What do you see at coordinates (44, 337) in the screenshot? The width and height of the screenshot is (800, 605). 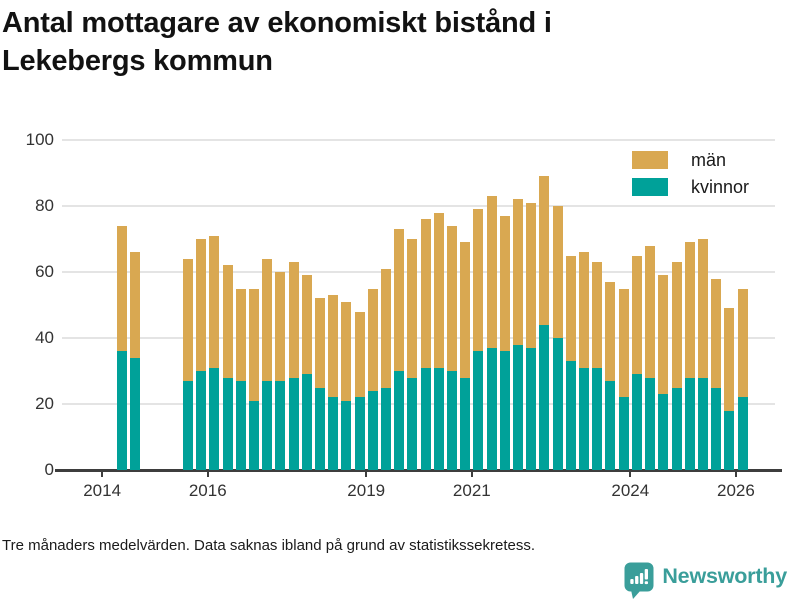 I see `y-axis-label: 40` at bounding box center [44, 337].